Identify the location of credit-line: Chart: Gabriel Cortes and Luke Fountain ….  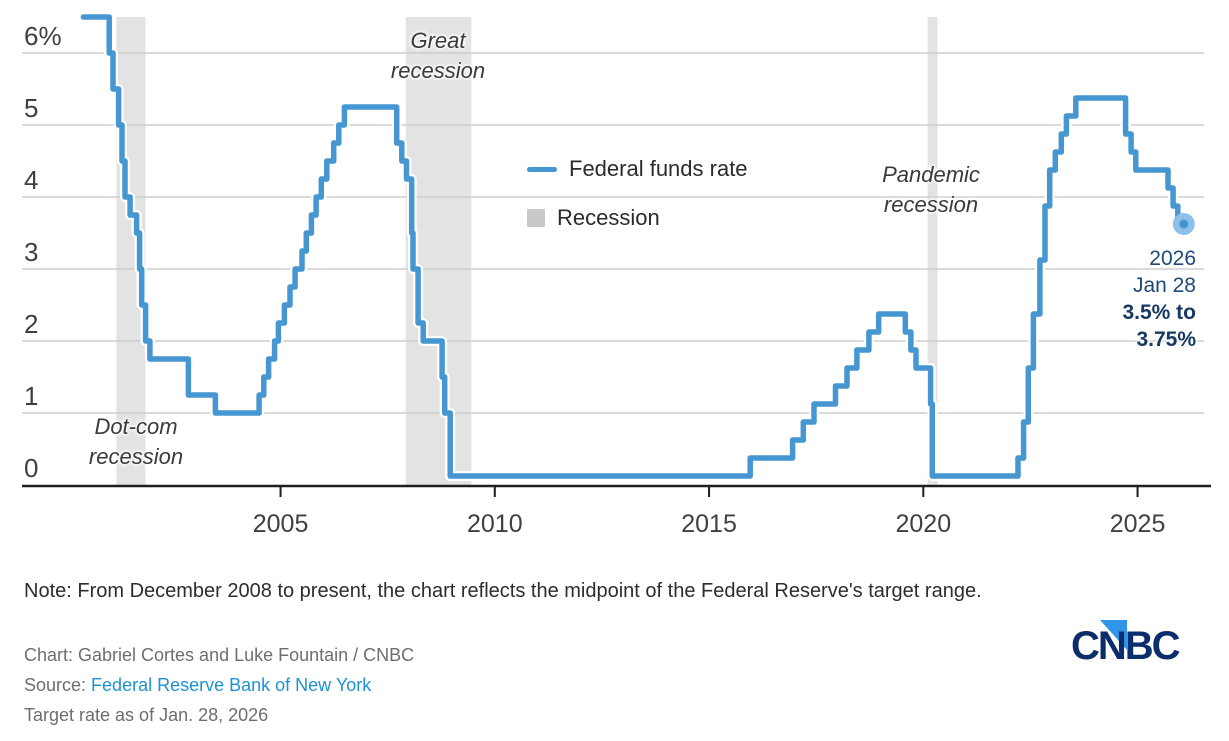
(219, 655).